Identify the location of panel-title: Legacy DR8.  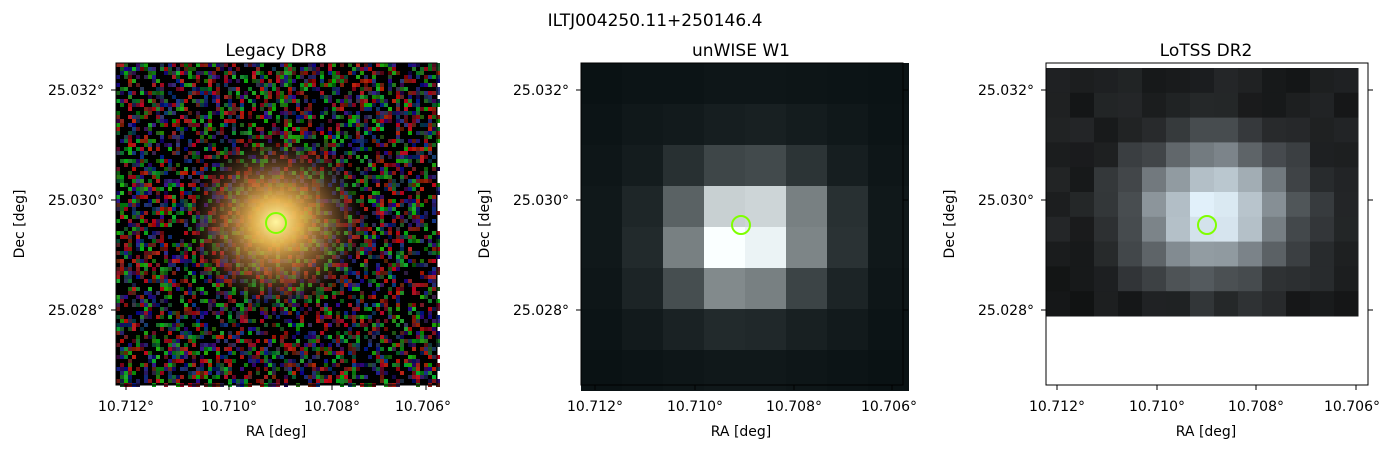
(275, 51).